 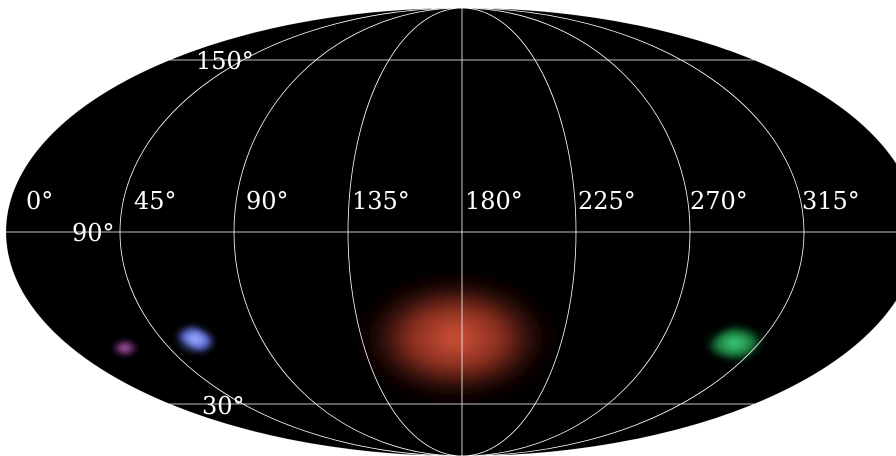 I want to click on longitude-label-315: 315°, so click(x=831, y=201).